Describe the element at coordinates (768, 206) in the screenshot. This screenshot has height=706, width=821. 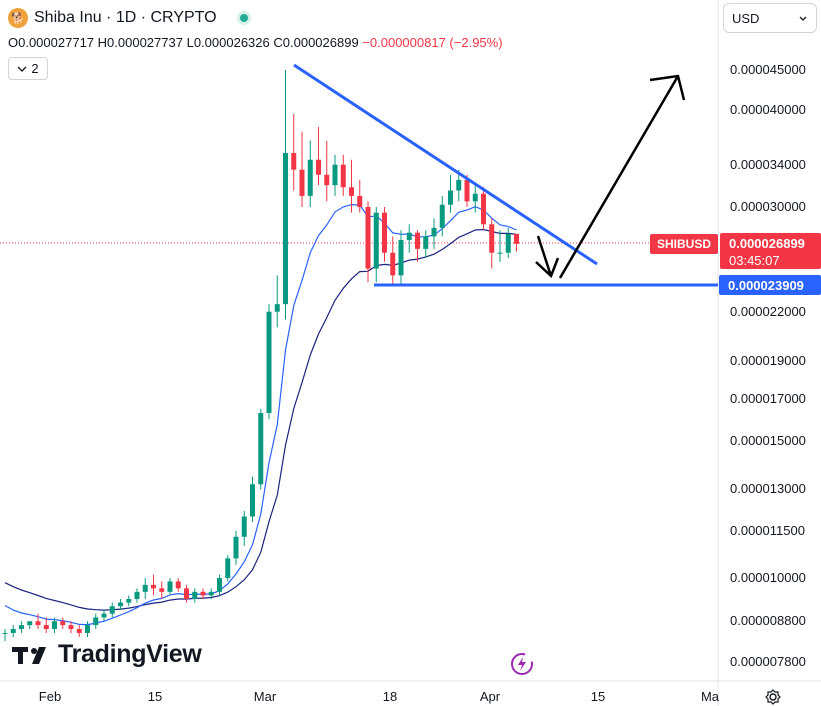
I see `y-tick-label-3: 0.000030000` at that location.